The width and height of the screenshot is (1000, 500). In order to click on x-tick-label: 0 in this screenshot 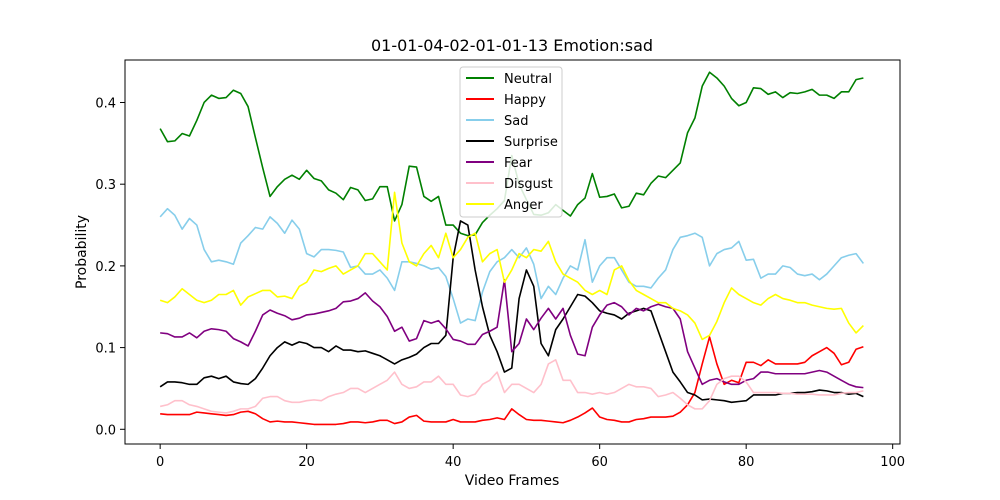, I will do `click(160, 462)`.